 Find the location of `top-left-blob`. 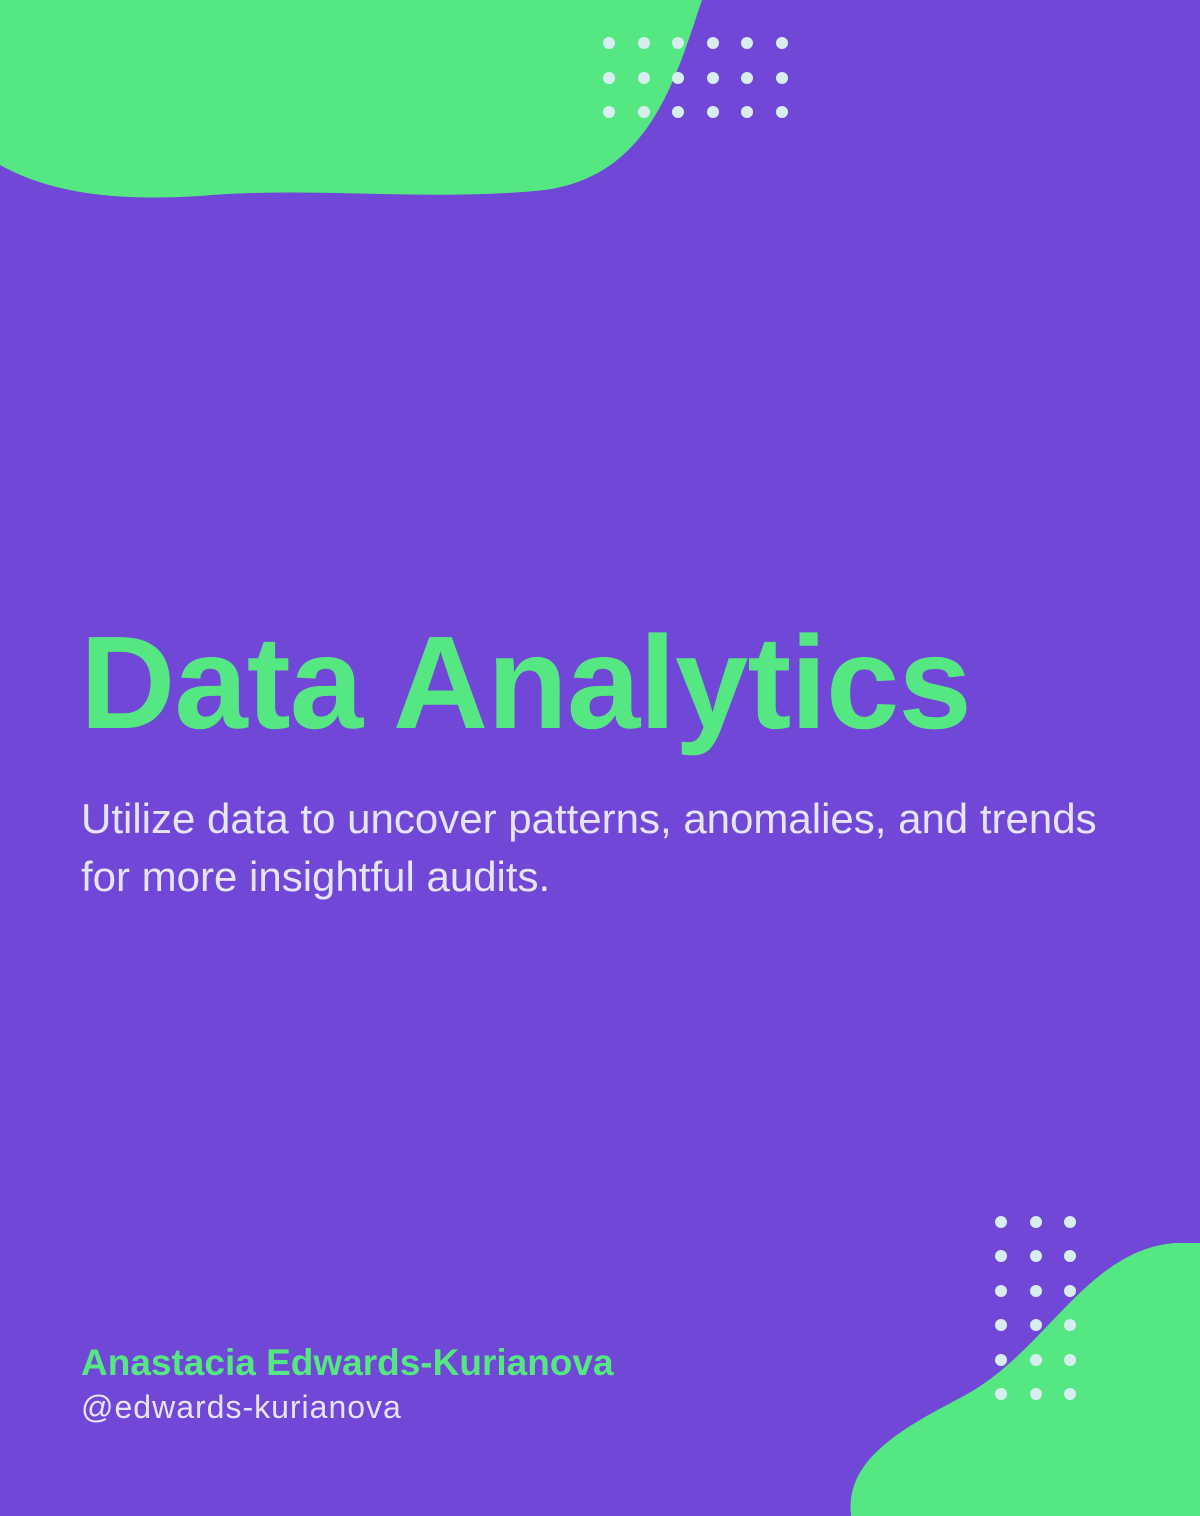

top-left-blob is located at coordinates (351, 99).